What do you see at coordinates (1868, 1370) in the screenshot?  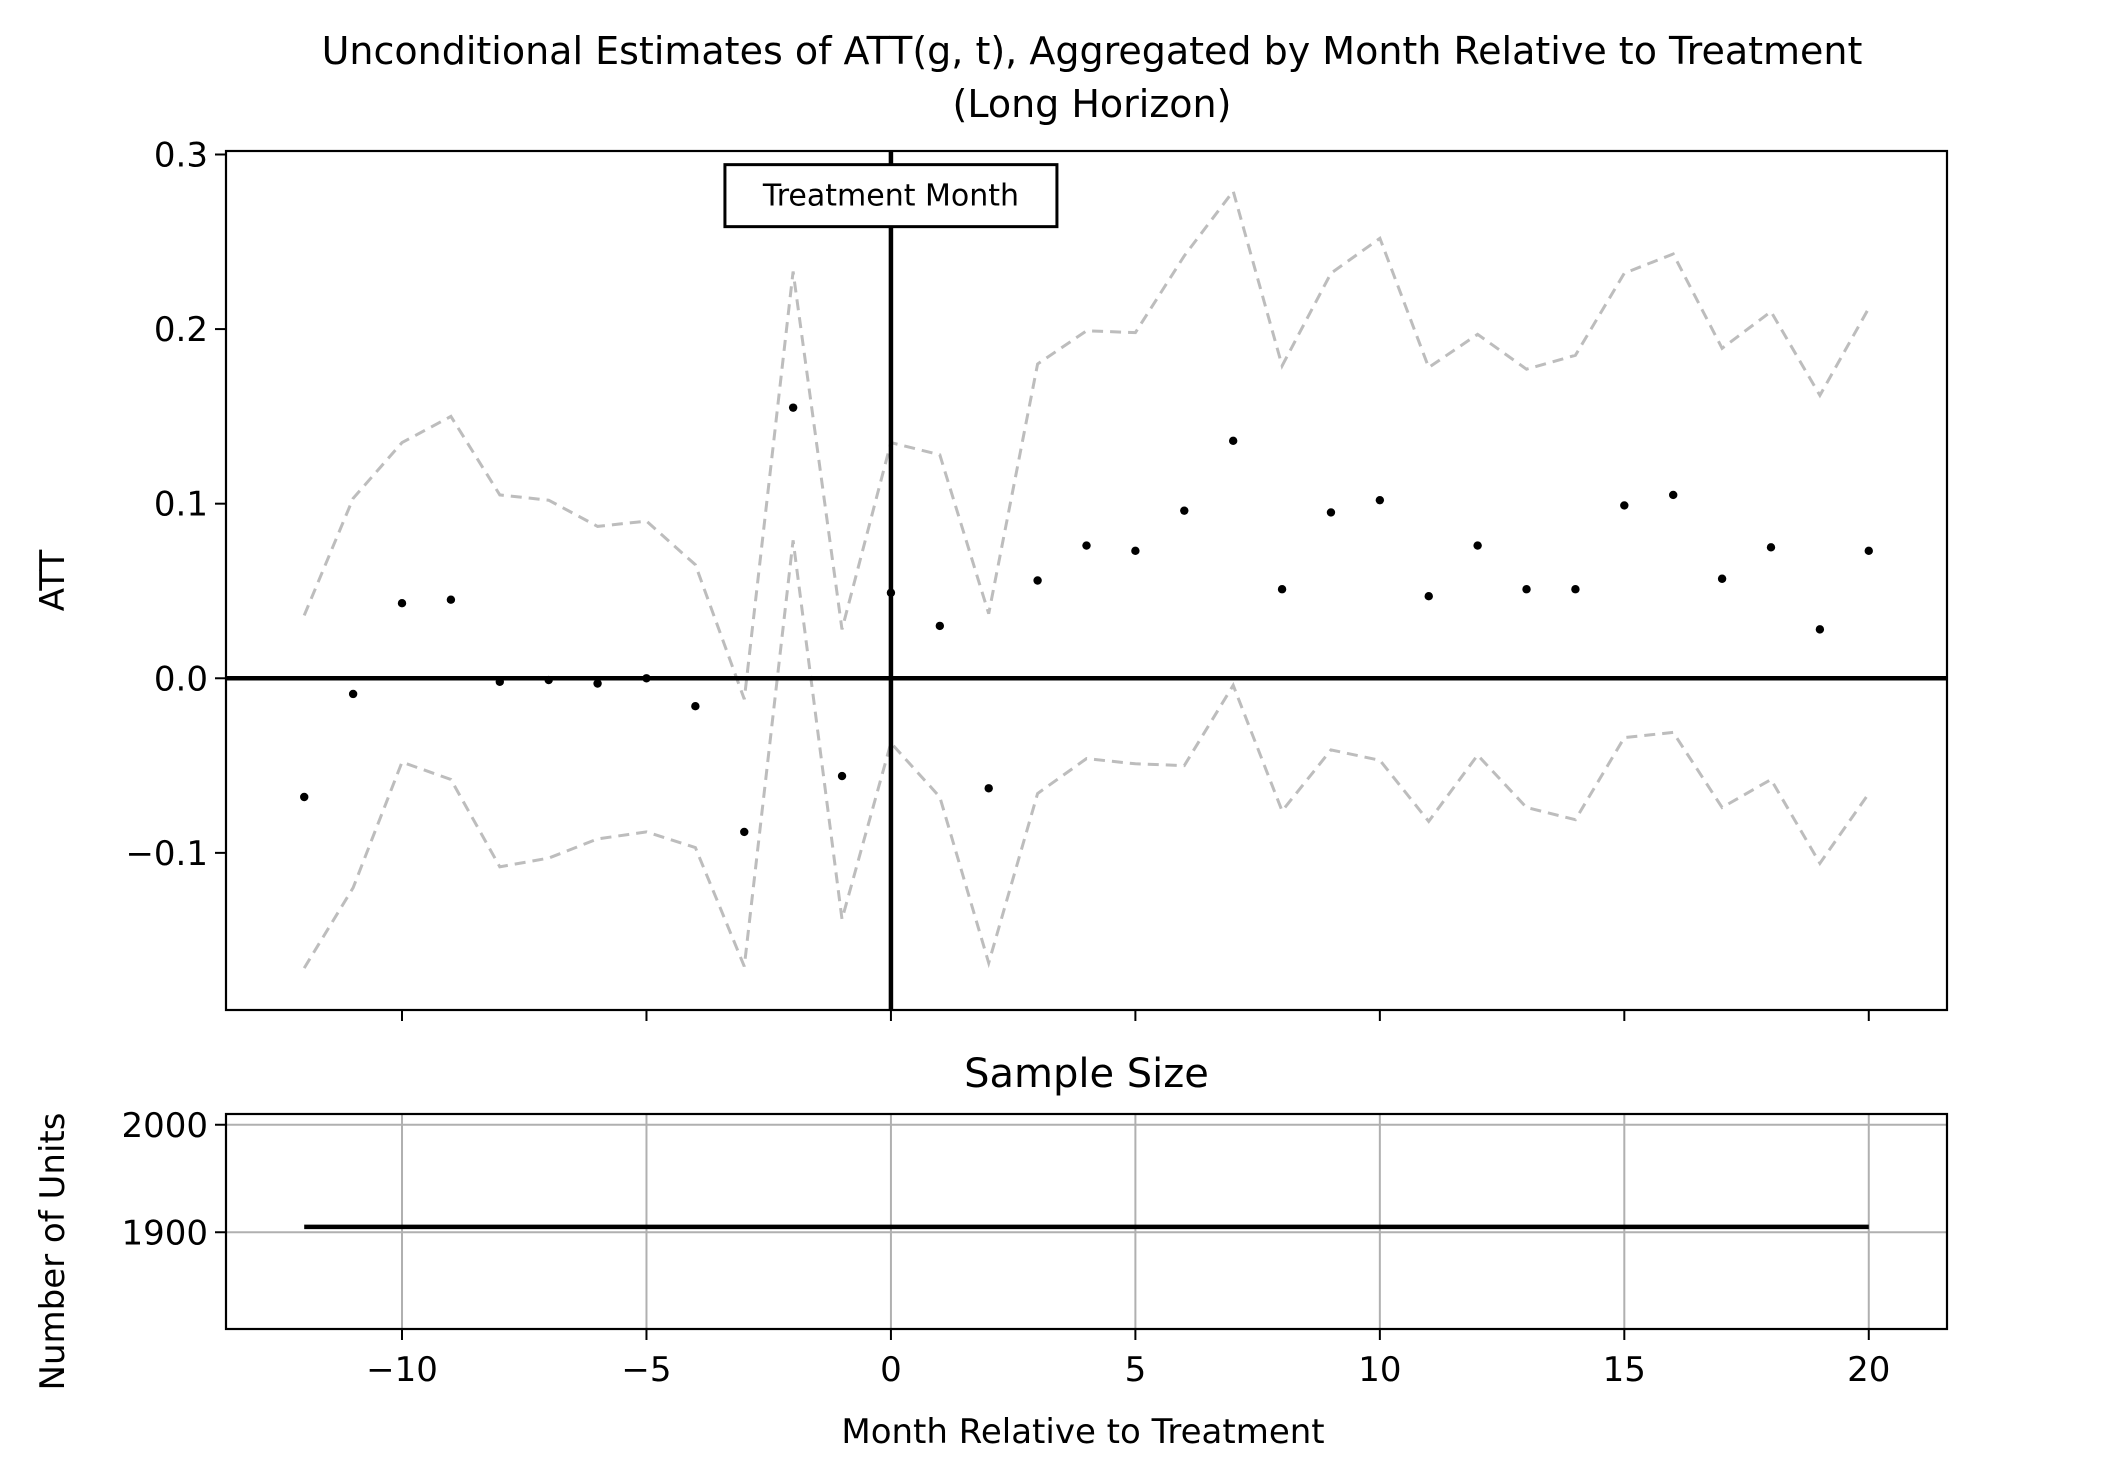 I see `x-tick-label: 20` at bounding box center [1868, 1370].